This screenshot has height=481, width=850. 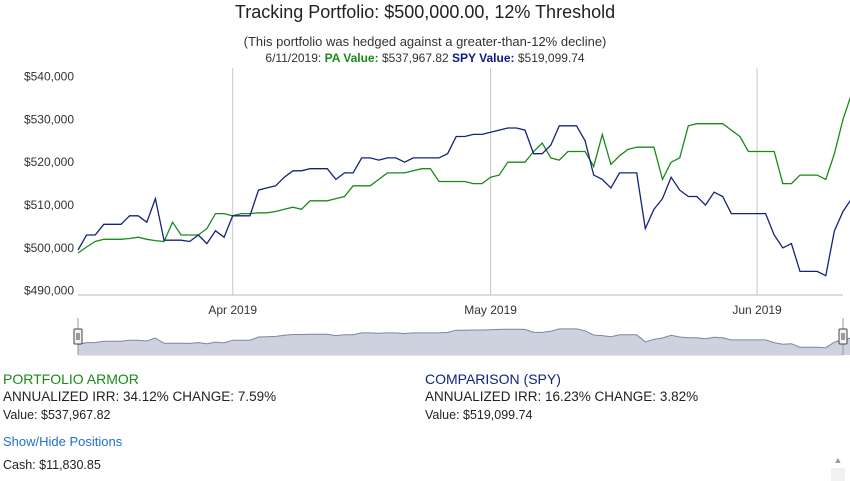 I want to click on hover-date: 6/11/2019:, so click(x=293, y=58).